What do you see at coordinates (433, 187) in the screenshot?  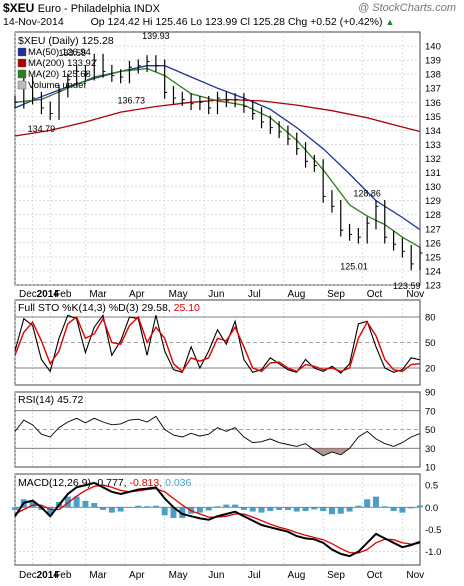 I see `price-y-tick-label: 130` at bounding box center [433, 187].